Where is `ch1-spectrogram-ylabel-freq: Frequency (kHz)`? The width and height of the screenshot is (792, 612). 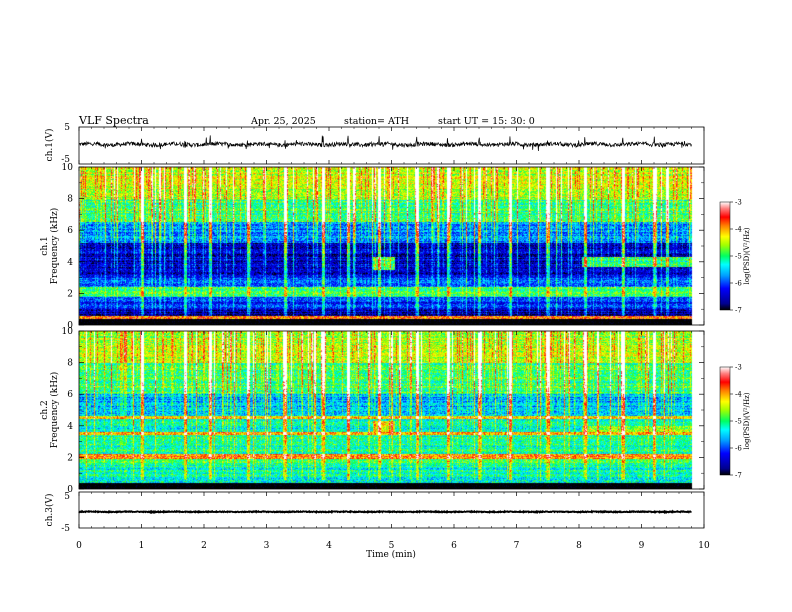 ch1-spectrogram-ylabel-freq: Frequency (kHz) is located at coordinates (54, 246).